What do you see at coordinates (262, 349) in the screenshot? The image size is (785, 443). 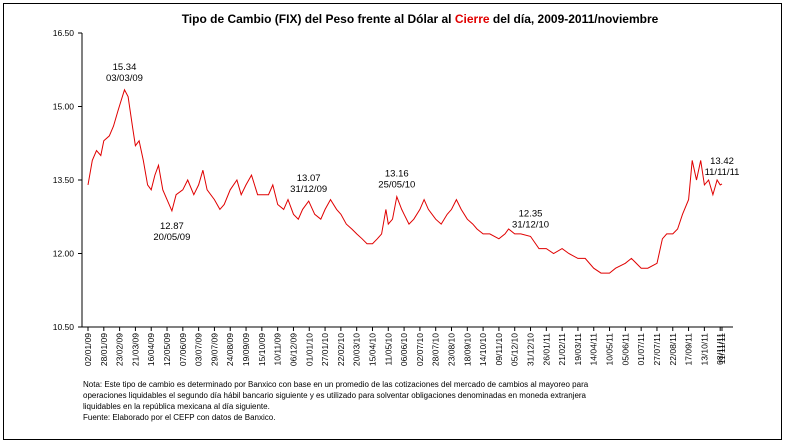 I see `x-tick-label: 15/10/09` at bounding box center [262, 349].